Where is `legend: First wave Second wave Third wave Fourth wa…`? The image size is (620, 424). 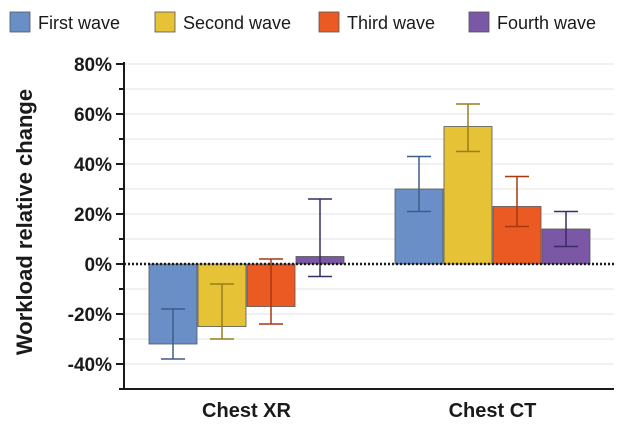 legend: First wave Second wave Third wave Fourth wa… is located at coordinates (302, 22).